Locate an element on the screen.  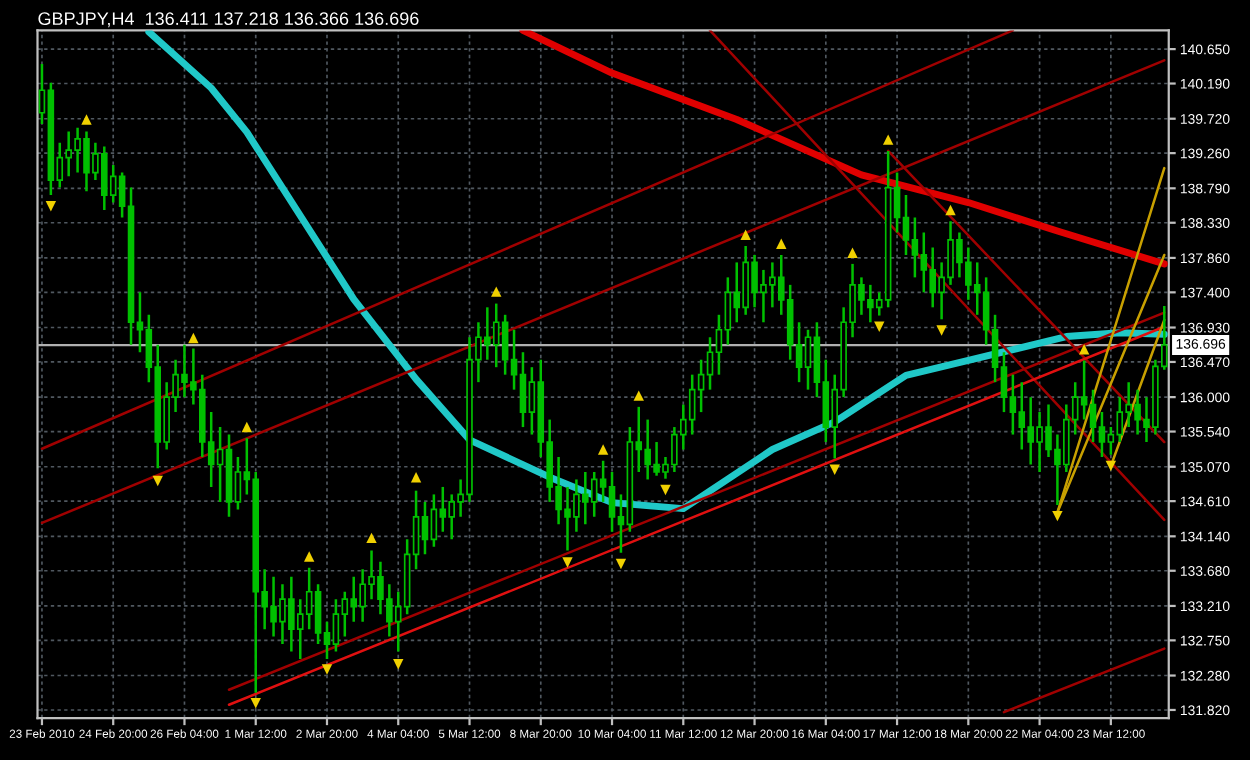
chart-title: GBPJPY,H4 136.411 137.218 136.366 136.696 is located at coordinates (228, 20).